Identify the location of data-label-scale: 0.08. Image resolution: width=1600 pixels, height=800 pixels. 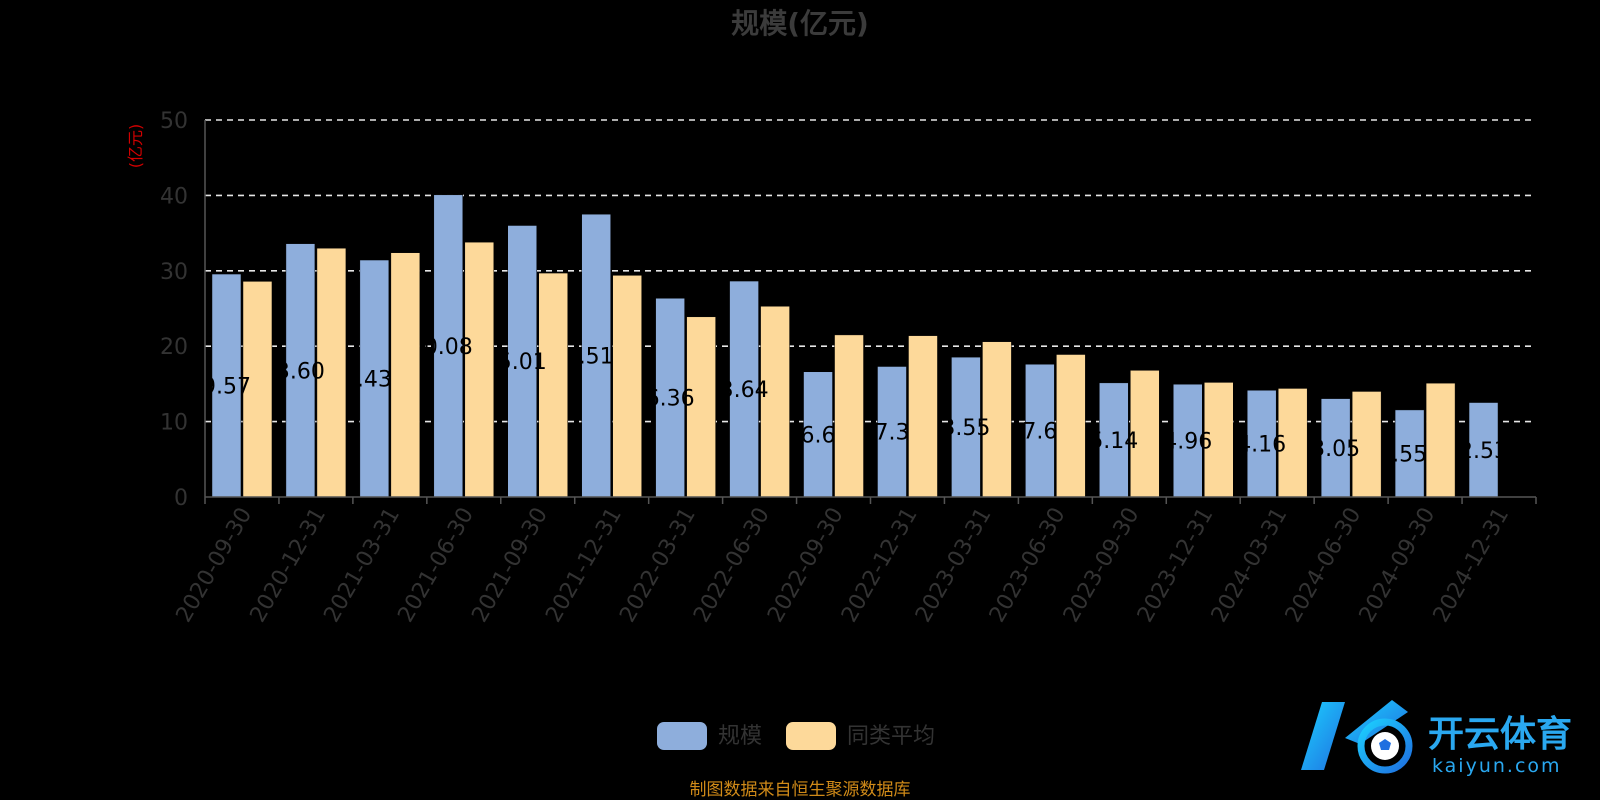
(448, 347).